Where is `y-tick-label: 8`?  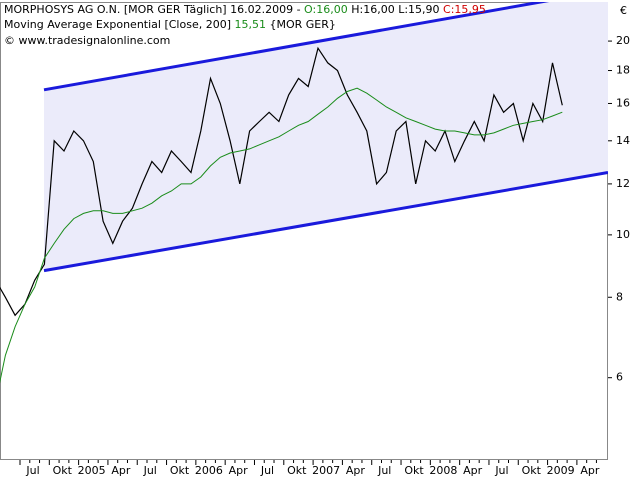 y-tick-label: 8 is located at coordinates (619, 296).